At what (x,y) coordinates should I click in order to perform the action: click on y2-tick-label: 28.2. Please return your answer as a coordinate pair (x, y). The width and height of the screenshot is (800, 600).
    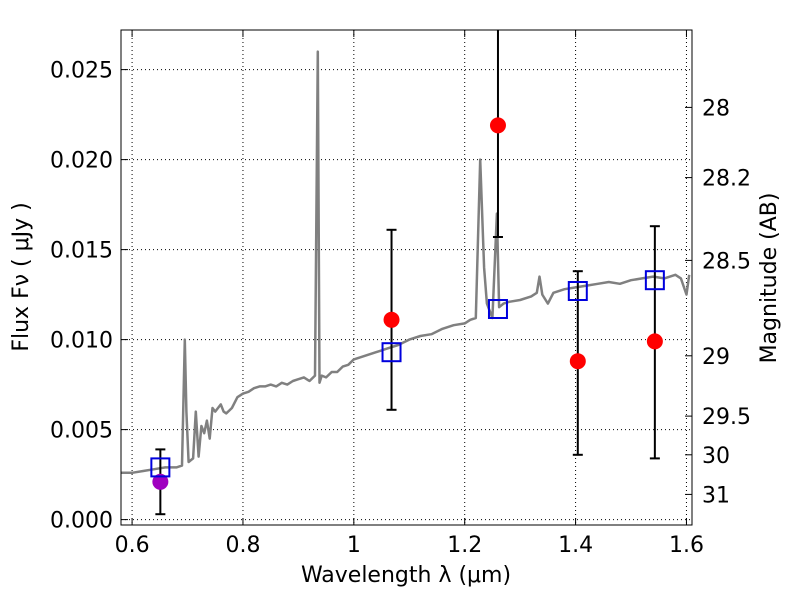
    Looking at the image, I should click on (726, 179).